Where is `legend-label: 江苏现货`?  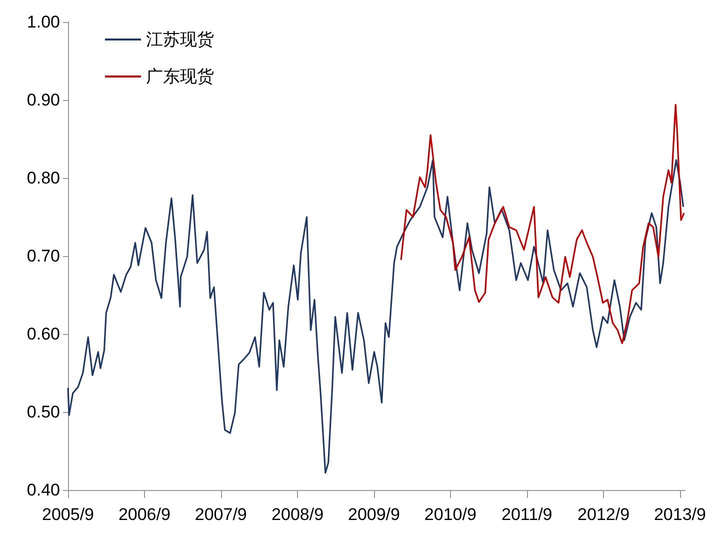
legend-label: 江苏现货 is located at coordinates (180, 39).